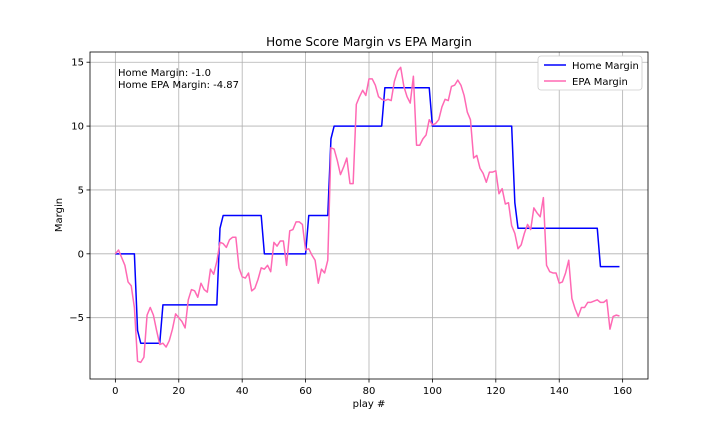  What do you see at coordinates (178, 391) in the screenshot?
I see `x-tick-label: 20` at bounding box center [178, 391].